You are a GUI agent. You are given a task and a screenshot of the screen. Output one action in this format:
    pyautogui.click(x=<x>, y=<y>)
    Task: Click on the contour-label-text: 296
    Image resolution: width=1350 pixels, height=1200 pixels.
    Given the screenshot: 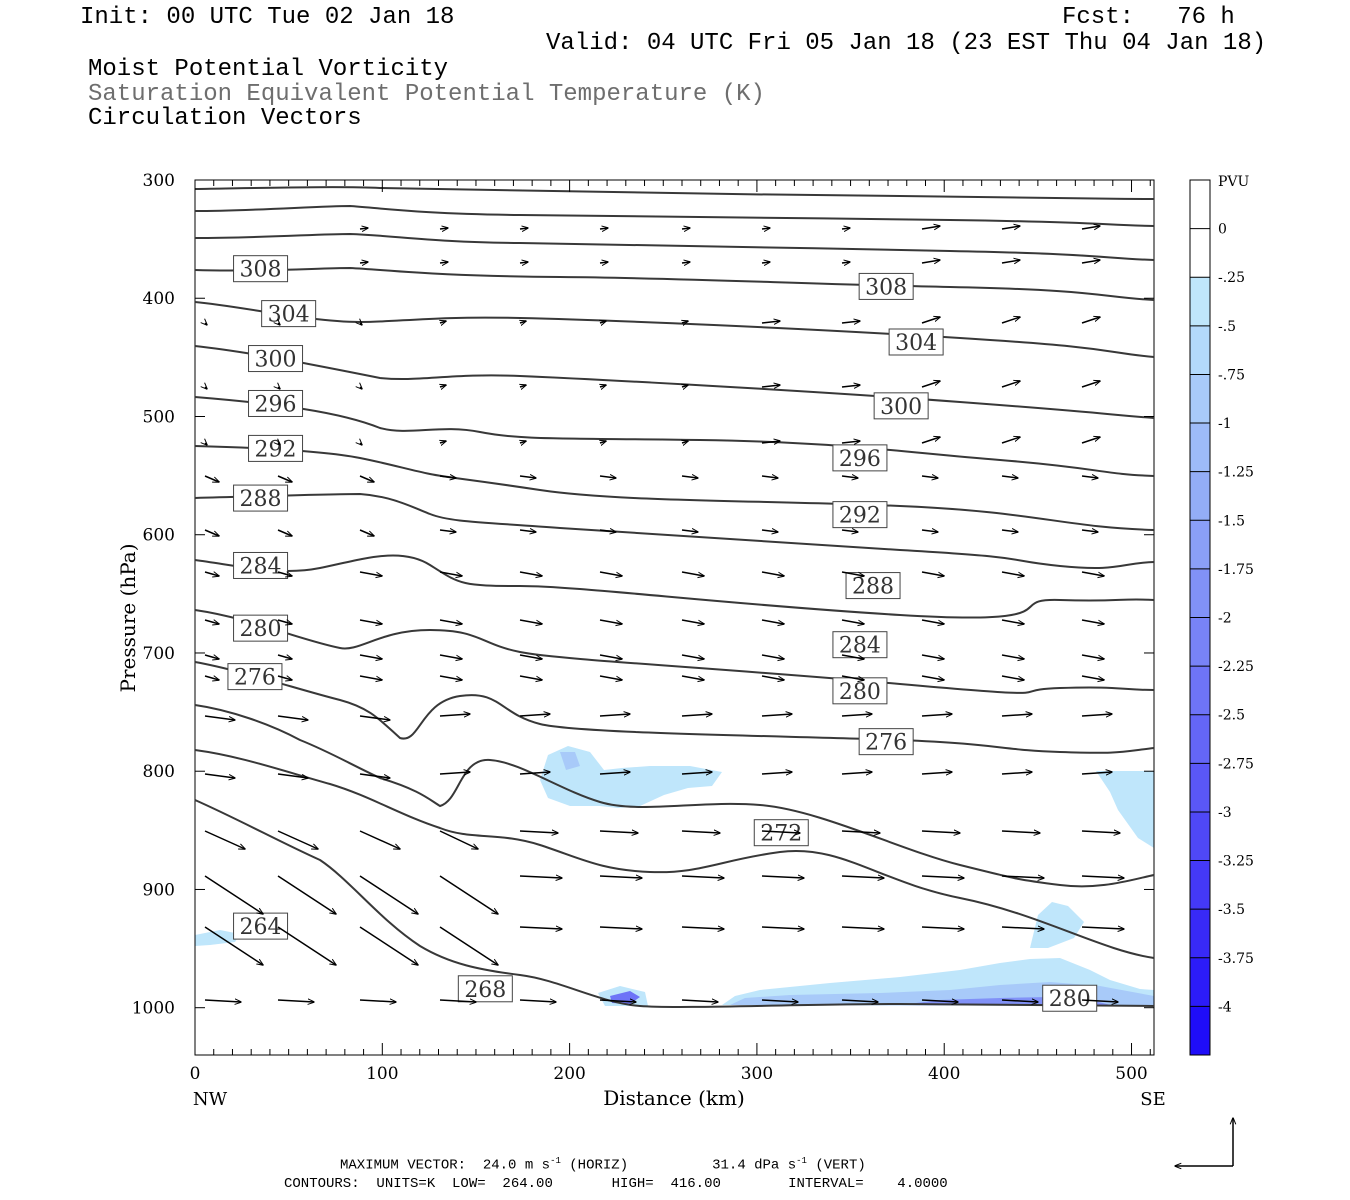 What is the action you would take?
    pyautogui.click(x=276, y=404)
    